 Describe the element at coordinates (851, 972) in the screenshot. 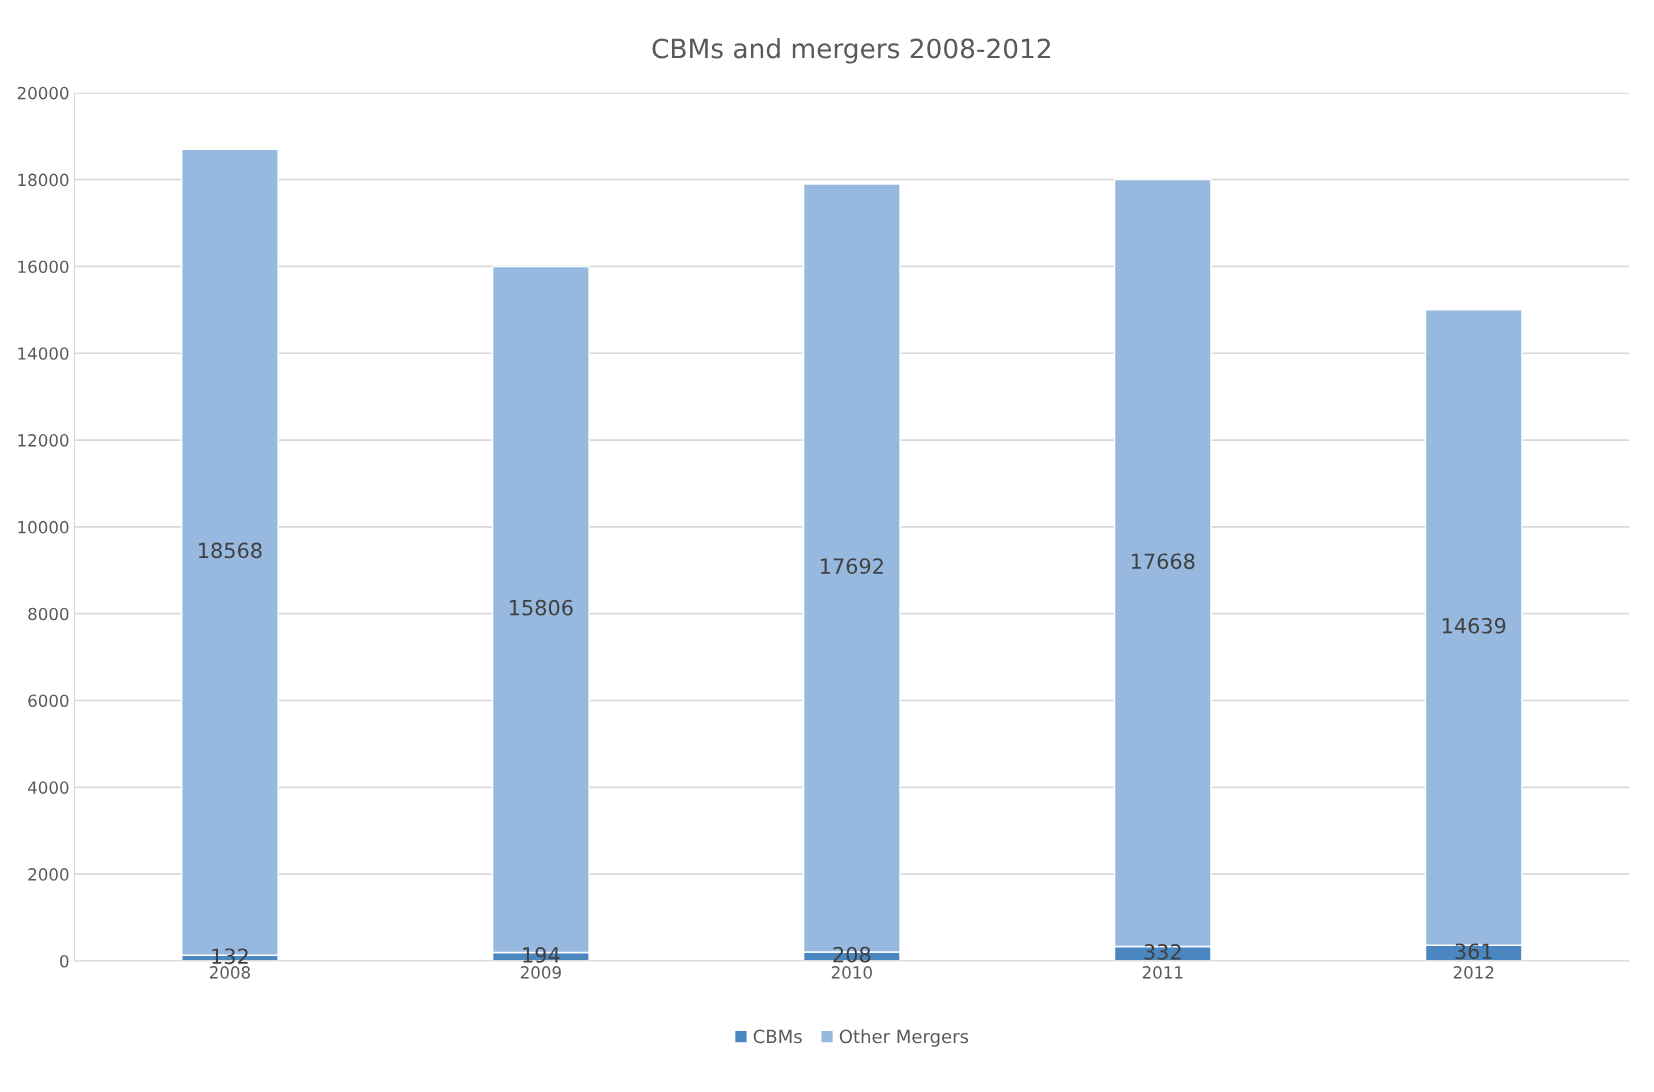

I see `x-tick-label: 2010` at that location.